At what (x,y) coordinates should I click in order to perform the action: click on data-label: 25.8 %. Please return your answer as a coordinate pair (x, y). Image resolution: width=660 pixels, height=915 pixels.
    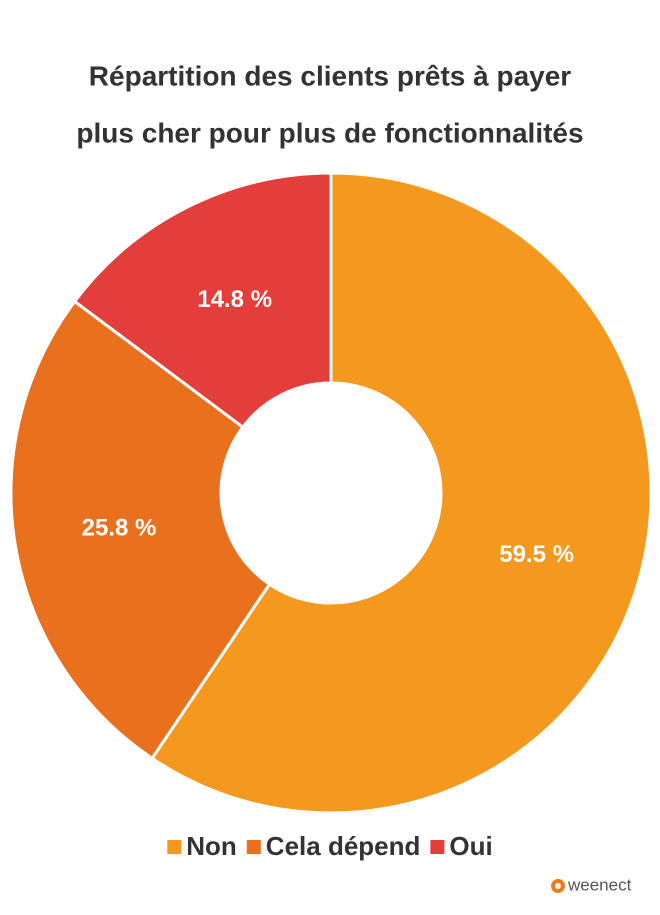
    Looking at the image, I should click on (119, 527).